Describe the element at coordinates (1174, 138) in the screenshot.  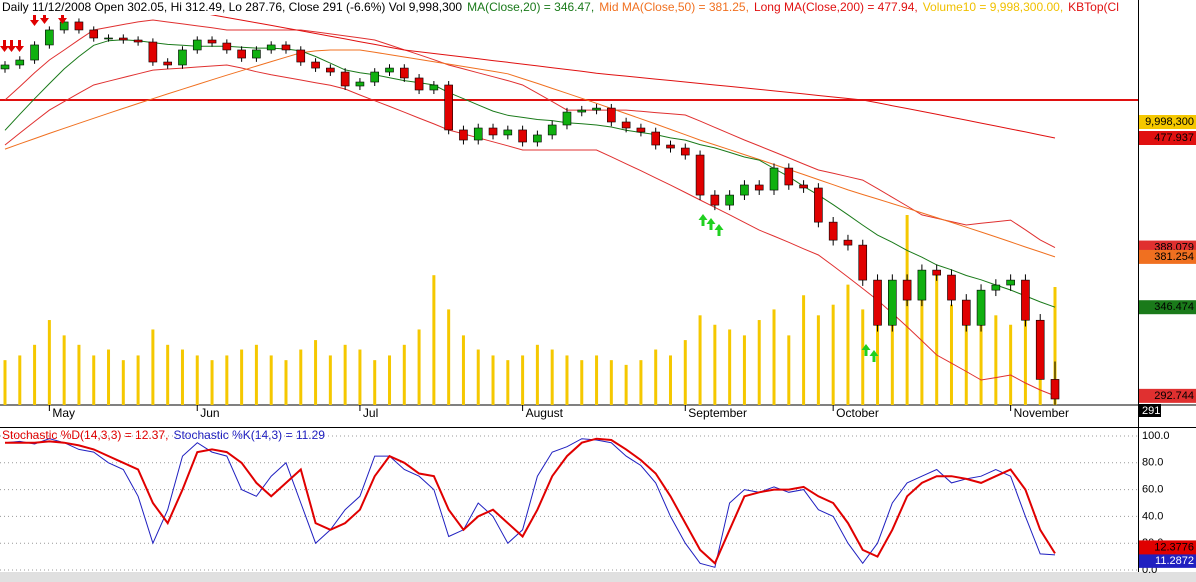
I see `last-value-label: 477.937` at that location.